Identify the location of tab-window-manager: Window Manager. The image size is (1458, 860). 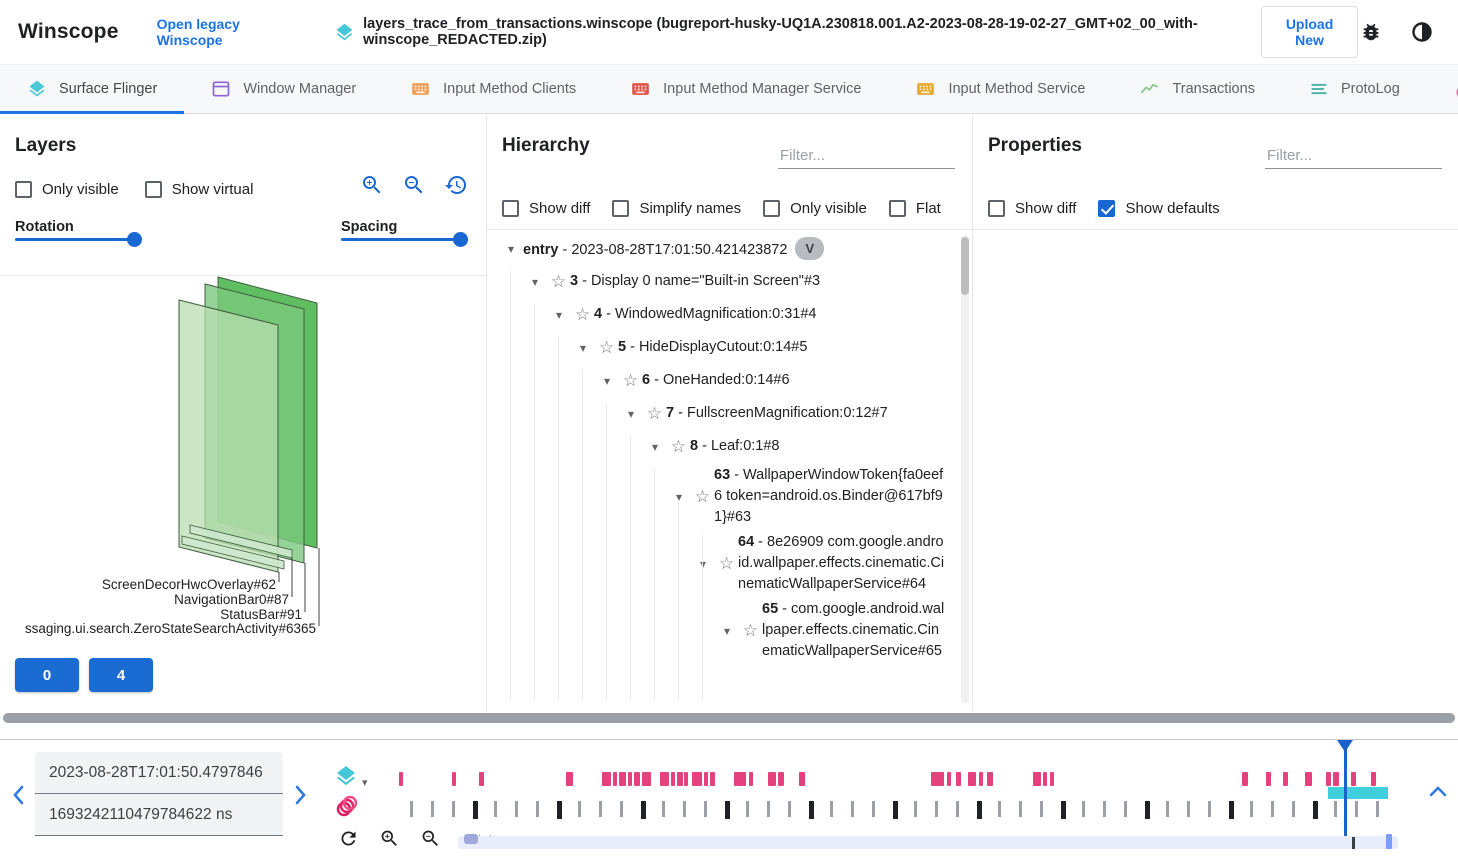
(283, 89).